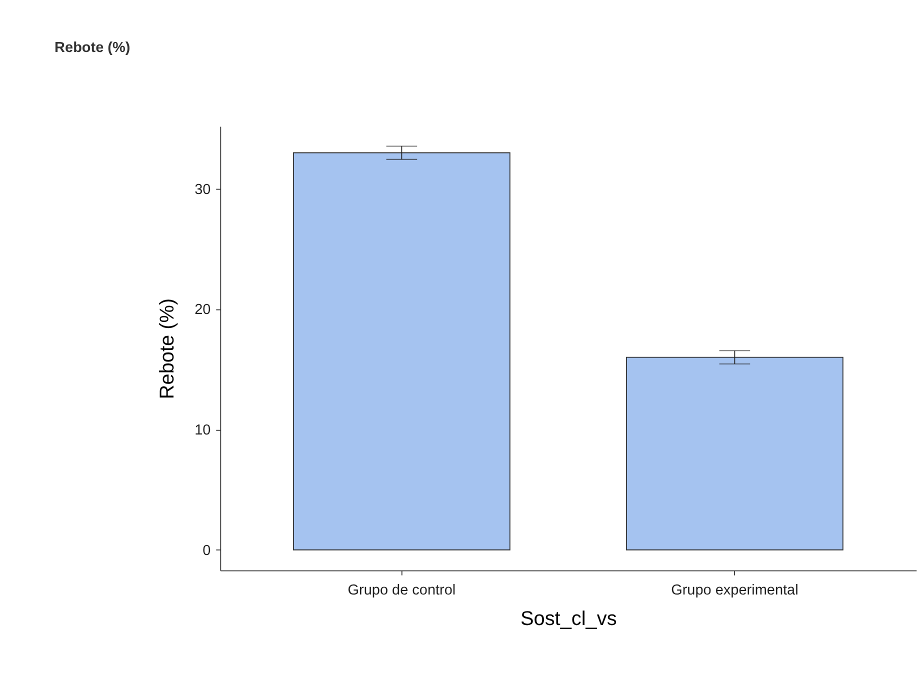 Image resolution: width=918 pixels, height=685 pixels. What do you see at coordinates (402, 590) in the screenshot?
I see `x-tick-label: Grupo de control` at bounding box center [402, 590].